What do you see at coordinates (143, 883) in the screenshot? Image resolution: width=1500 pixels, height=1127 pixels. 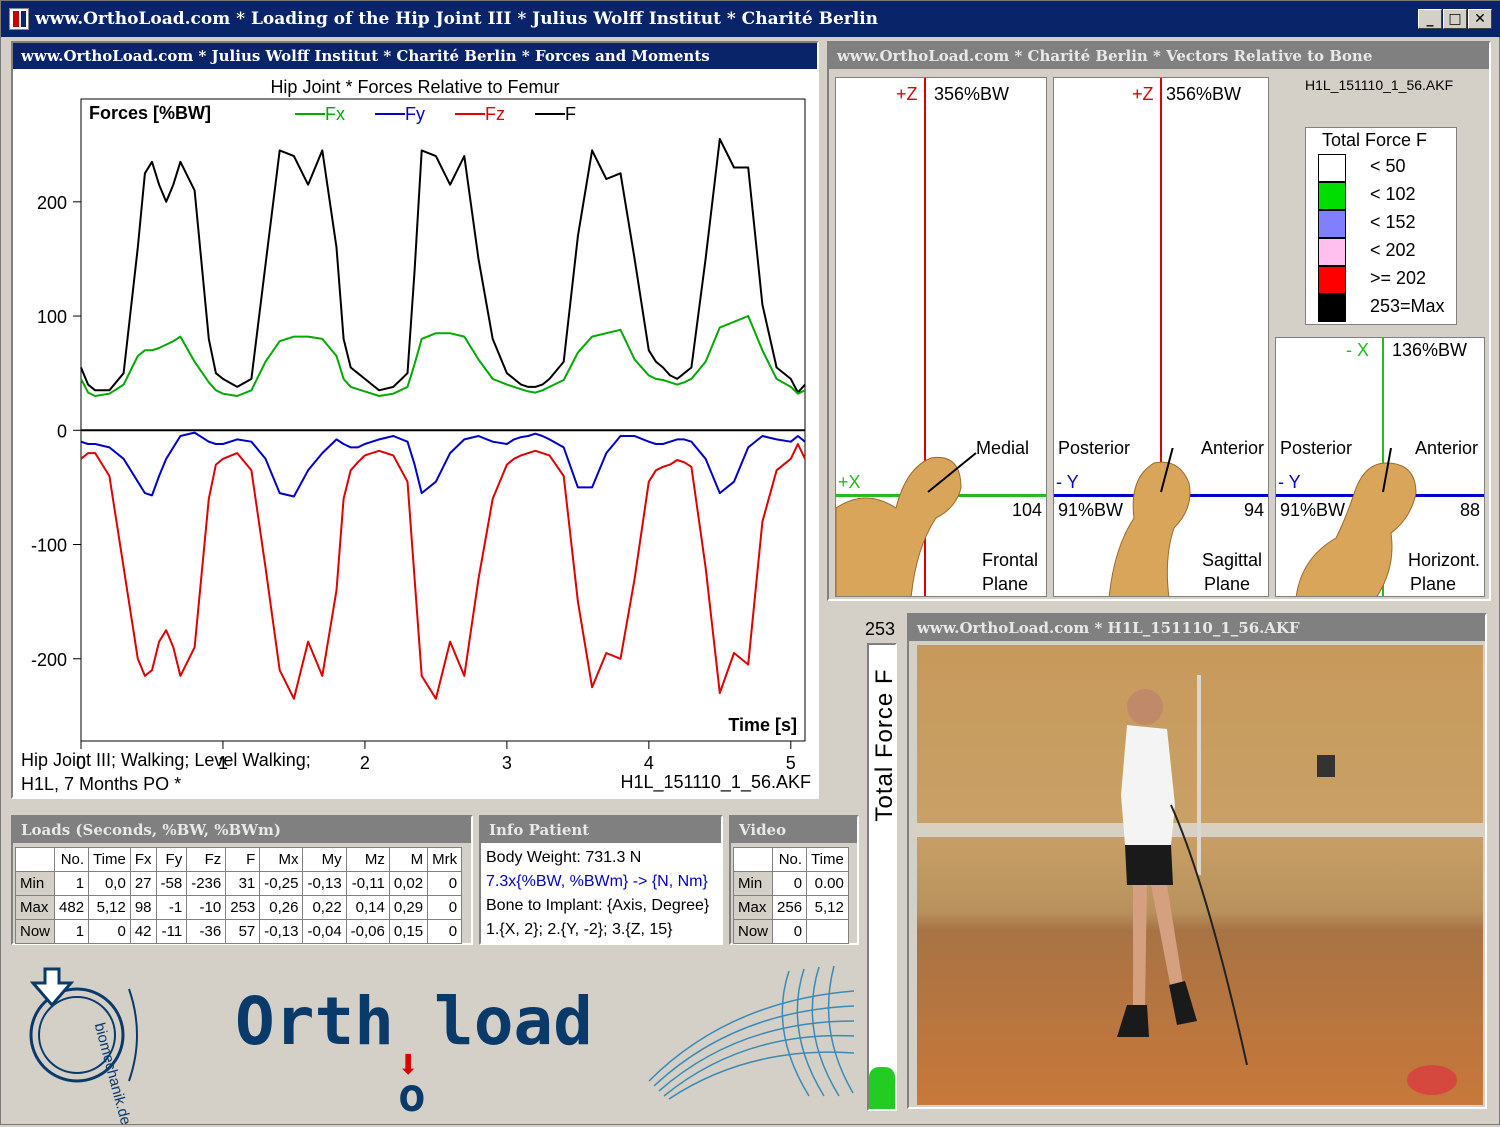 I see `table-cell: 27` at bounding box center [143, 883].